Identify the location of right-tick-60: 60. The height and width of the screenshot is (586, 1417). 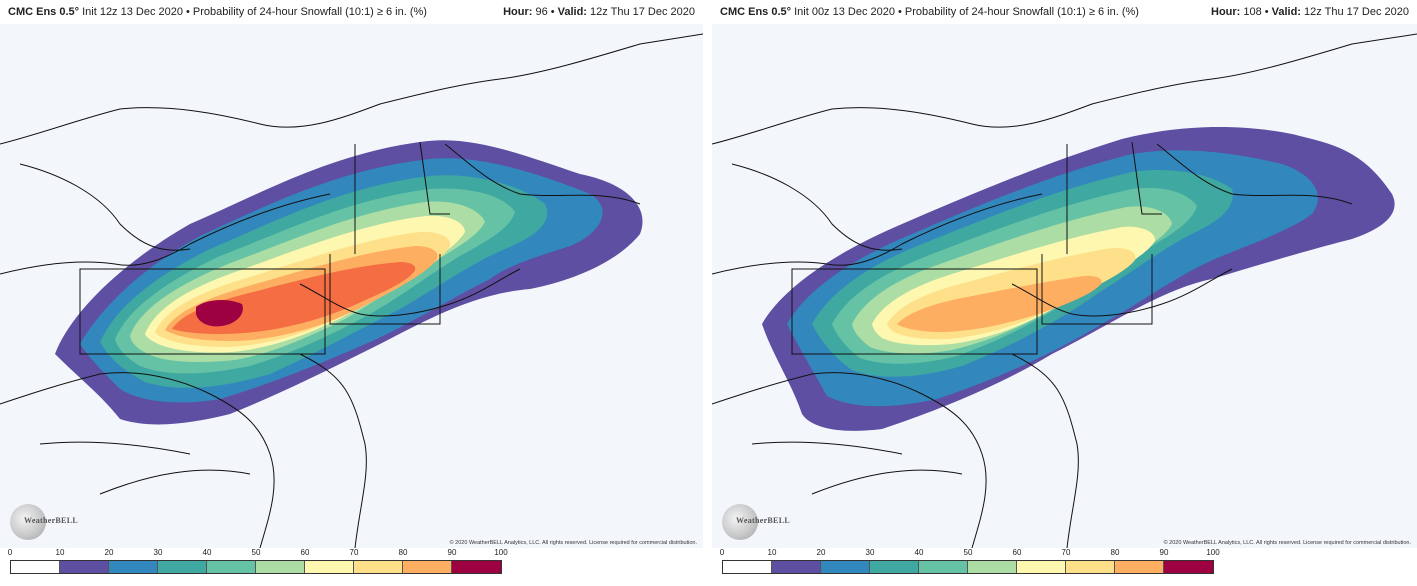
(1017, 552).